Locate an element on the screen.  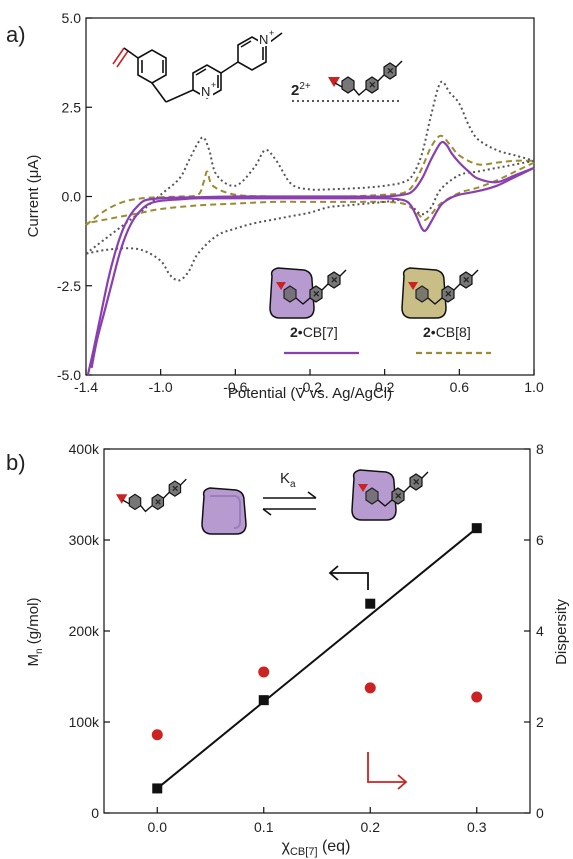
cv-curve-dotted-reverse is located at coordinates (310, 220).